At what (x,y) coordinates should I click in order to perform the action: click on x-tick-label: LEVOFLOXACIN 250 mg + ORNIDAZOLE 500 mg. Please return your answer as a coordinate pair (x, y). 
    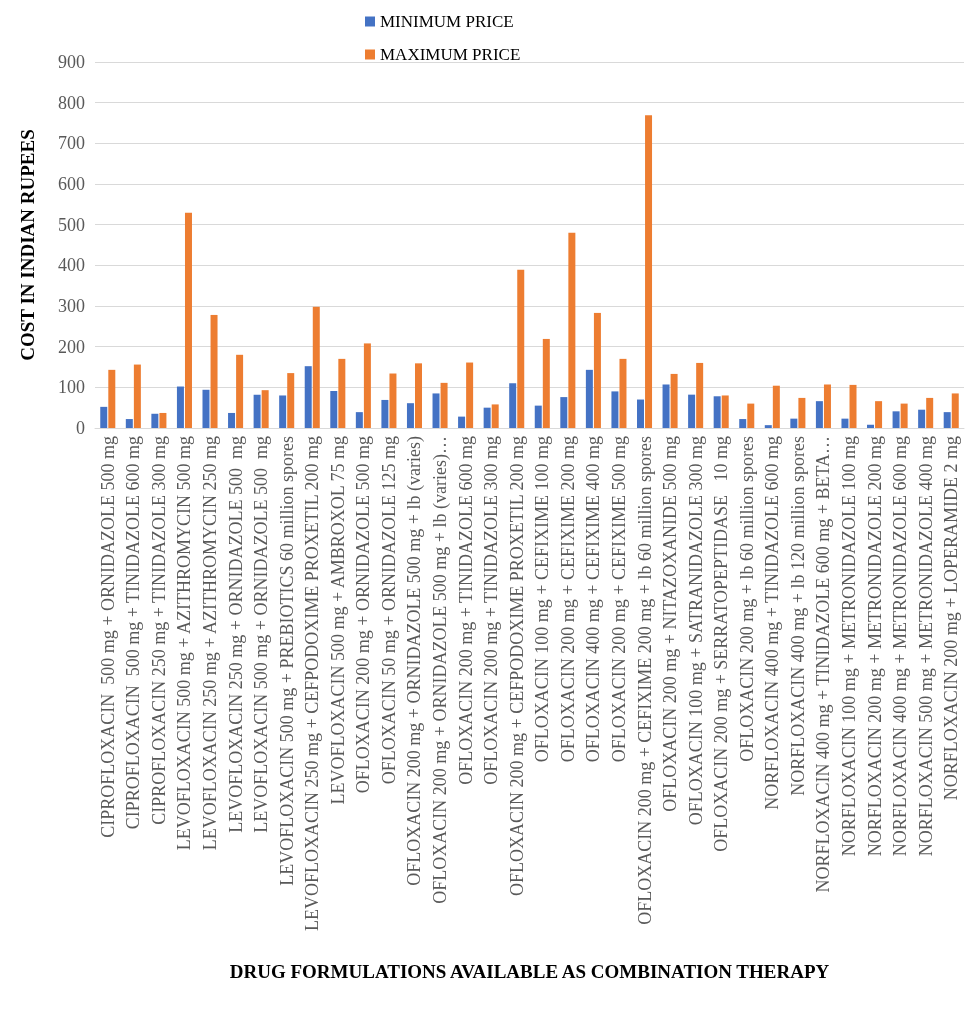
    Looking at the image, I should click on (235, 634).